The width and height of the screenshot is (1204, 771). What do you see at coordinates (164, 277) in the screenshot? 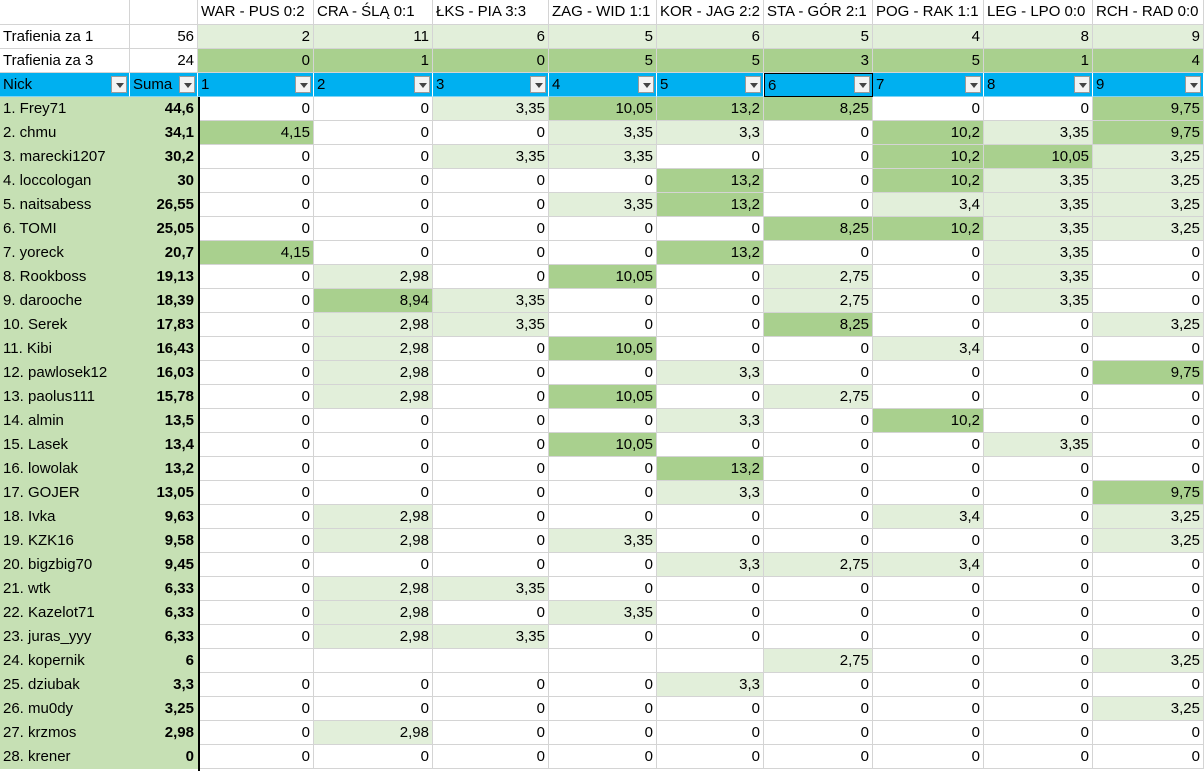
I see `player-sum: 19,13` at bounding box center [164, 277].